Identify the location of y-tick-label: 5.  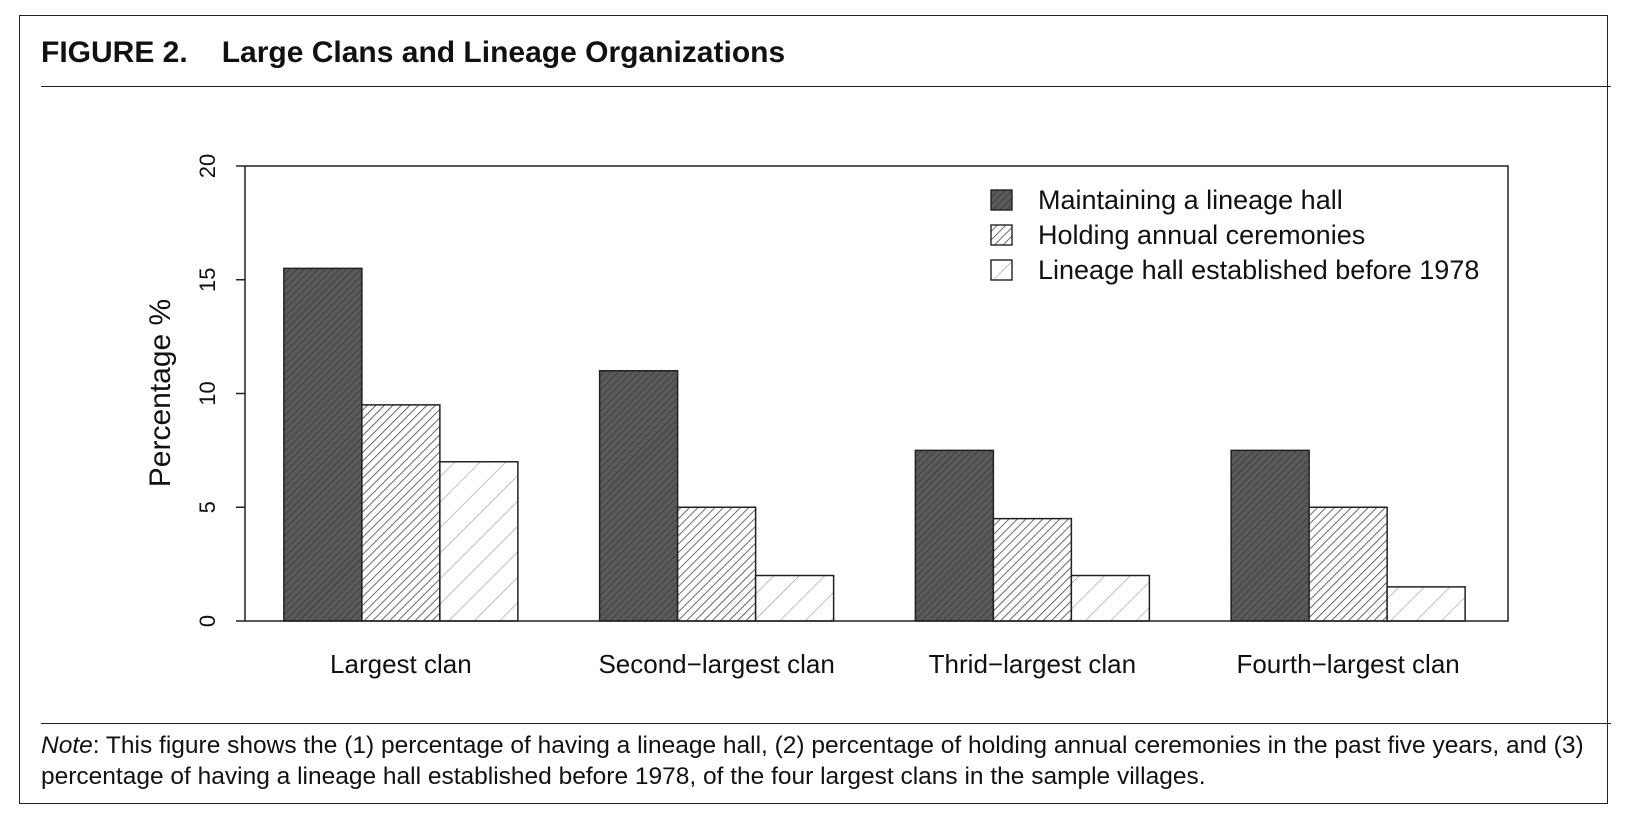
(207, 507).